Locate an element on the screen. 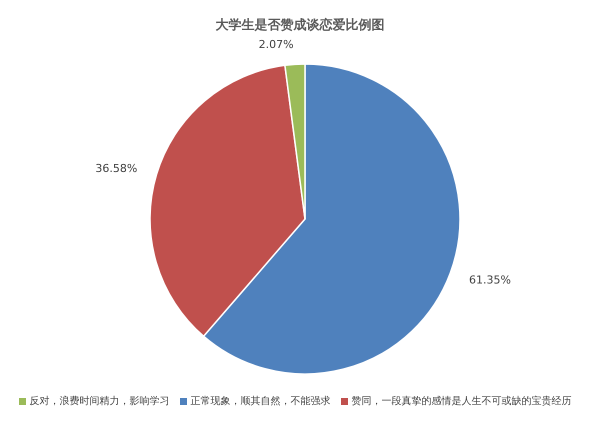  data-label: 61.35% is located at coordinates (489, 280).